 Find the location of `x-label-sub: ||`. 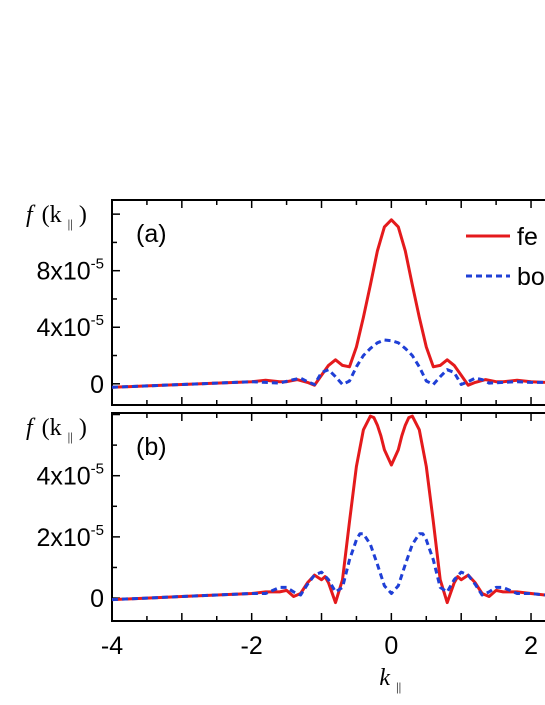

x-label-sub: || is located at coordinates (398, 686).